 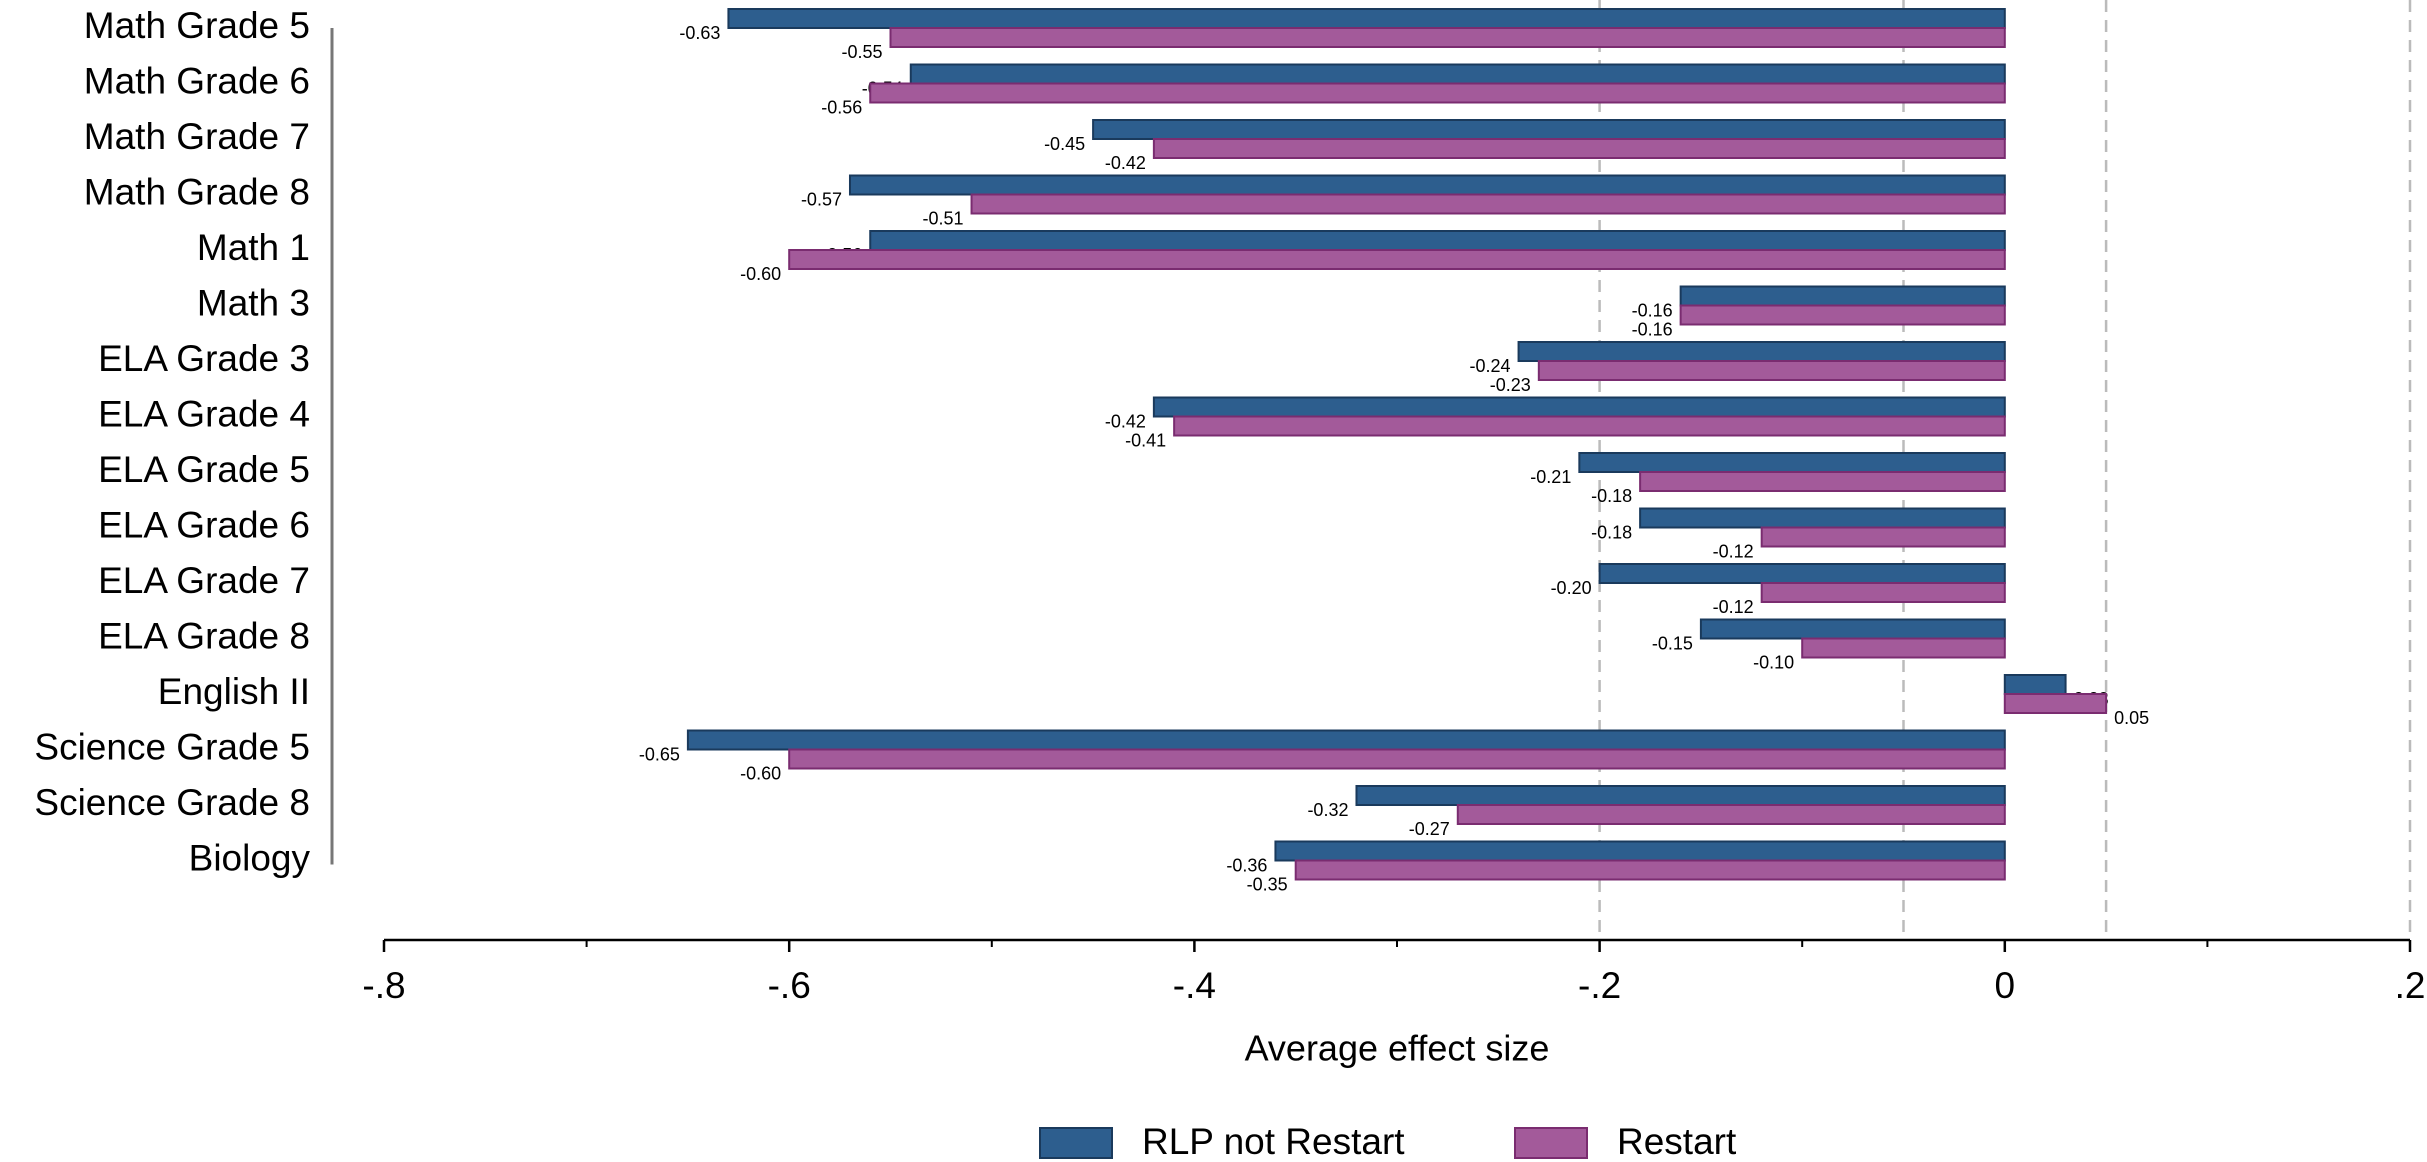 I want to click on data-label: -0.32, so click(x=1327, y=810).